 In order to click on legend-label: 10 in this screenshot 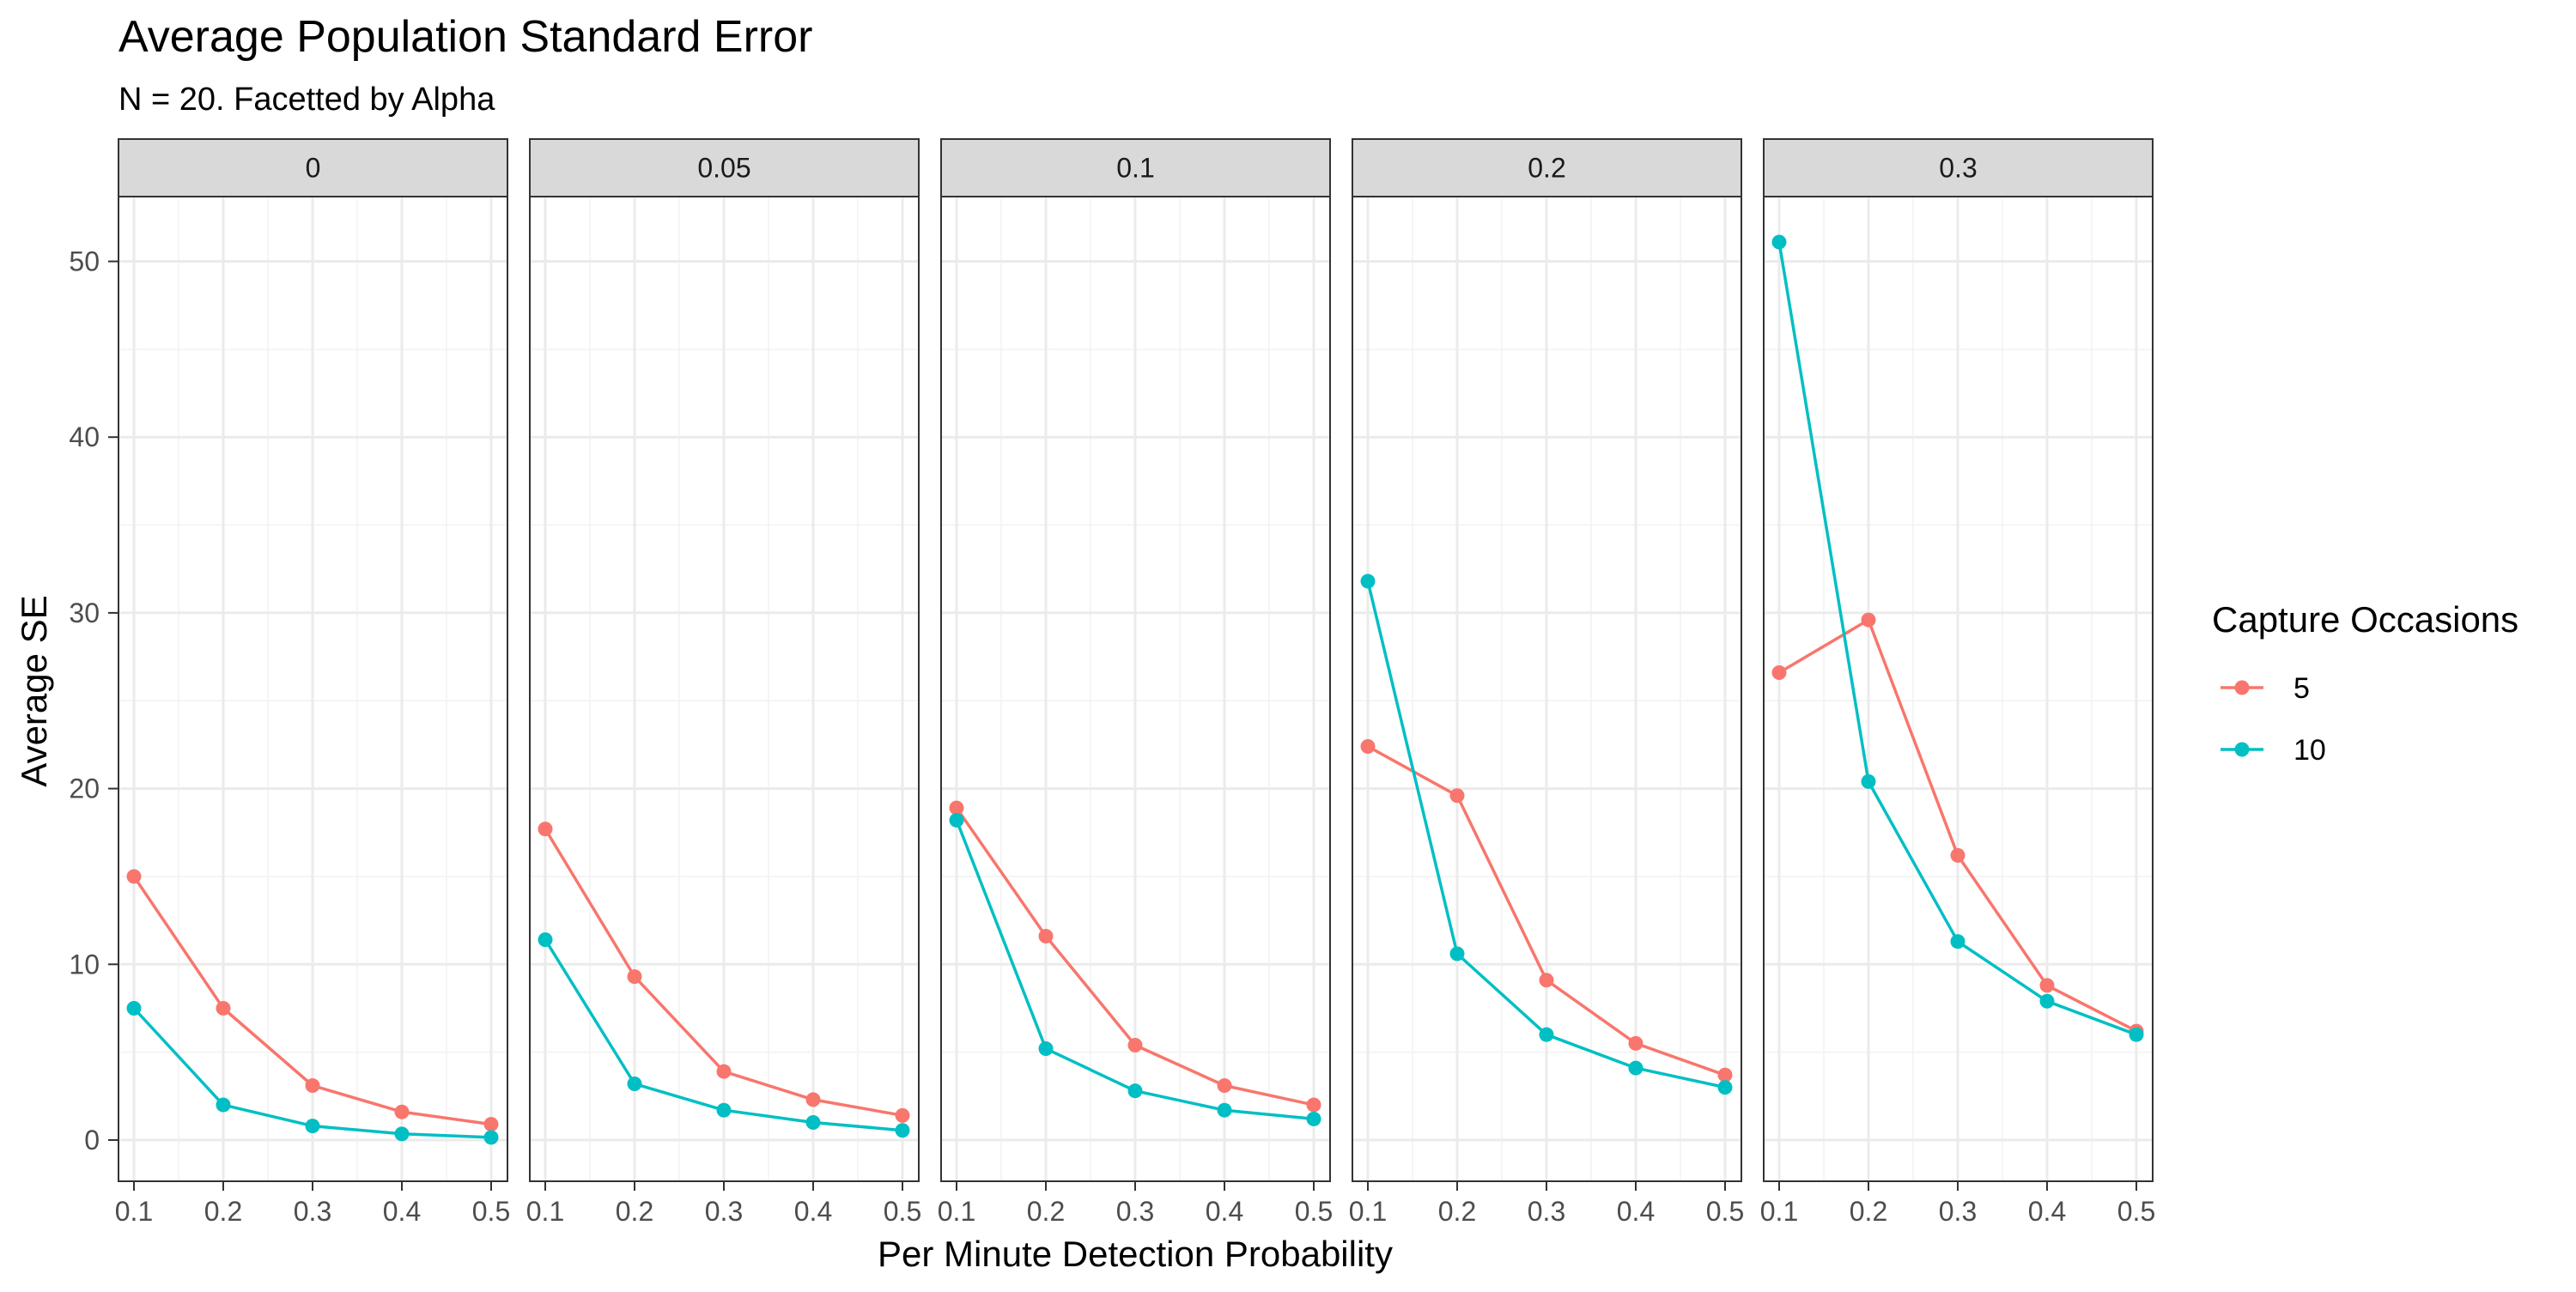, I will do `click(2309, 750)`.